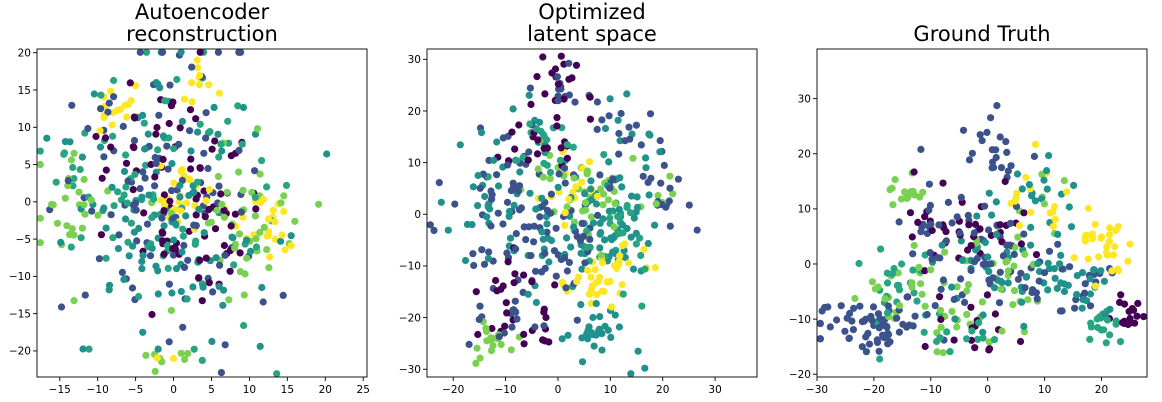 The width and height of the screenshot is (1162, 402). Describe the element at coordinates (135, 390) in the screenshot. I see `x-tick-label: −5` at that location.